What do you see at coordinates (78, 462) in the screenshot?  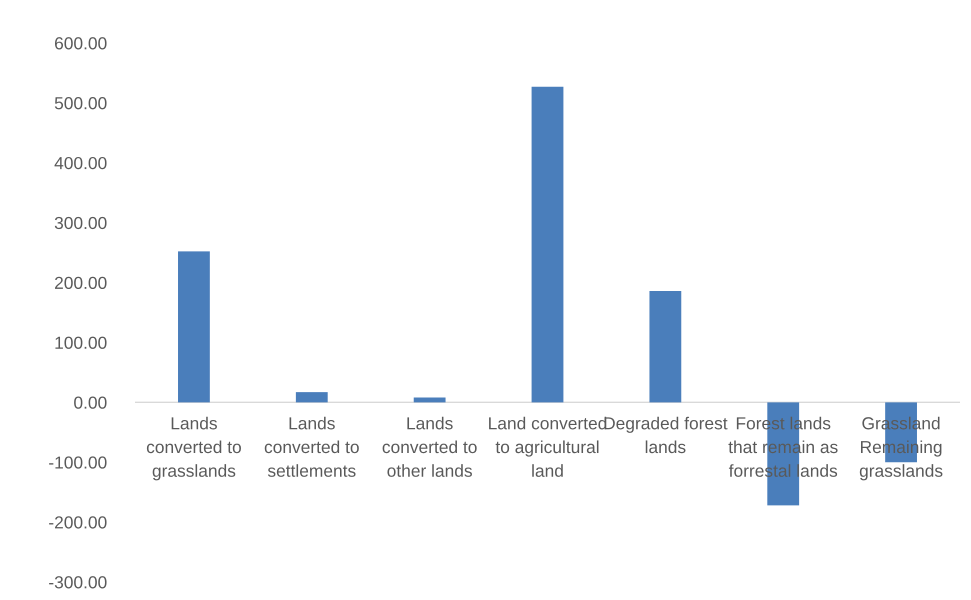 I see `y-tick-label: -100.00` at bounding box center [78, 462].